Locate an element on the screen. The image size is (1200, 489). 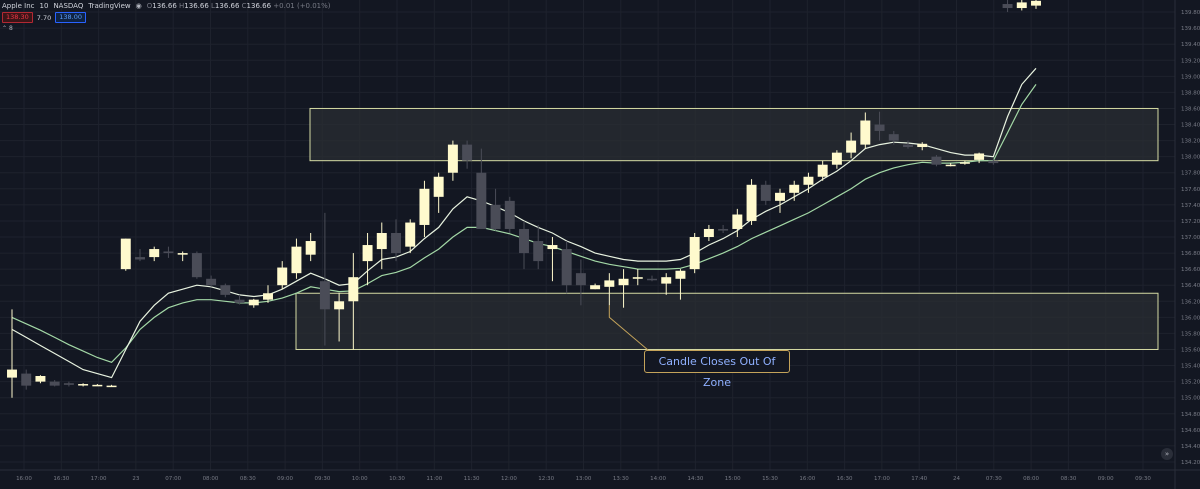
time-tick-label: 17:00 is located at coordinates (99, 479).